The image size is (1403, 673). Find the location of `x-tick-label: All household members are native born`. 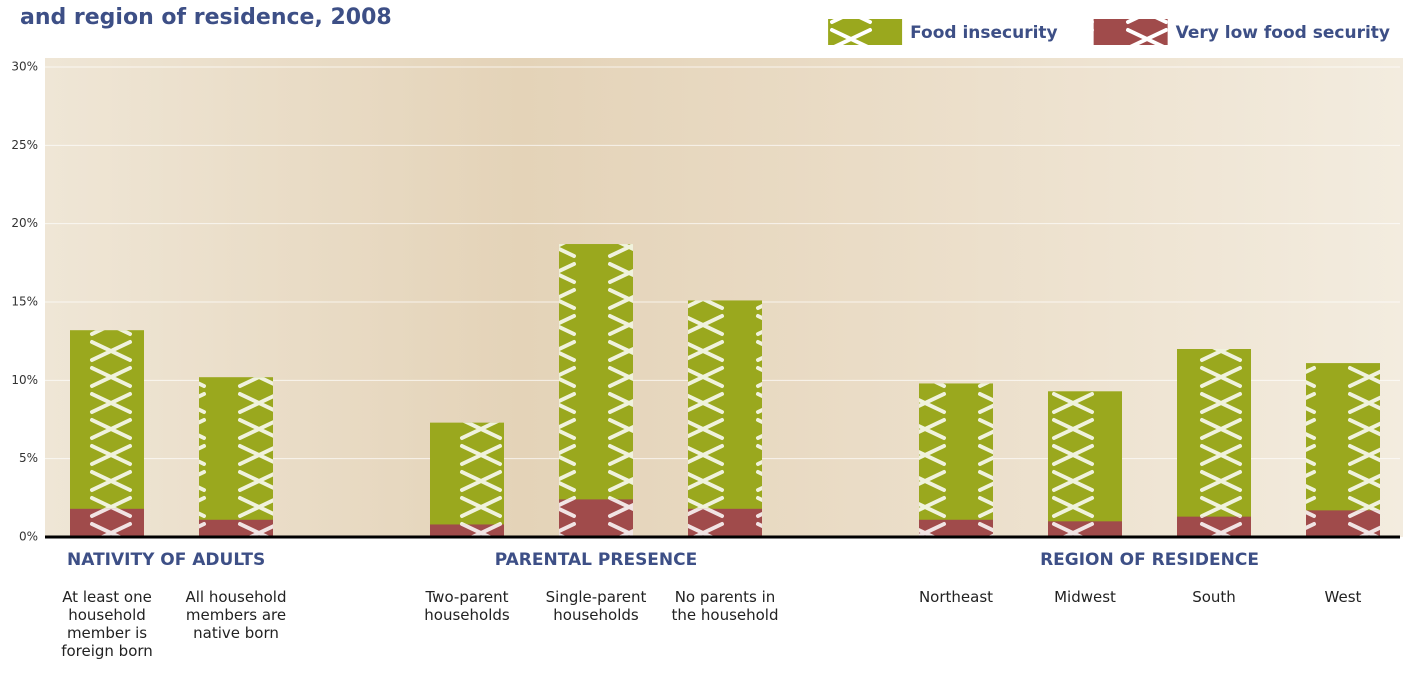

x-tick-label: All household members are native born is located at coordinates (236, 615).